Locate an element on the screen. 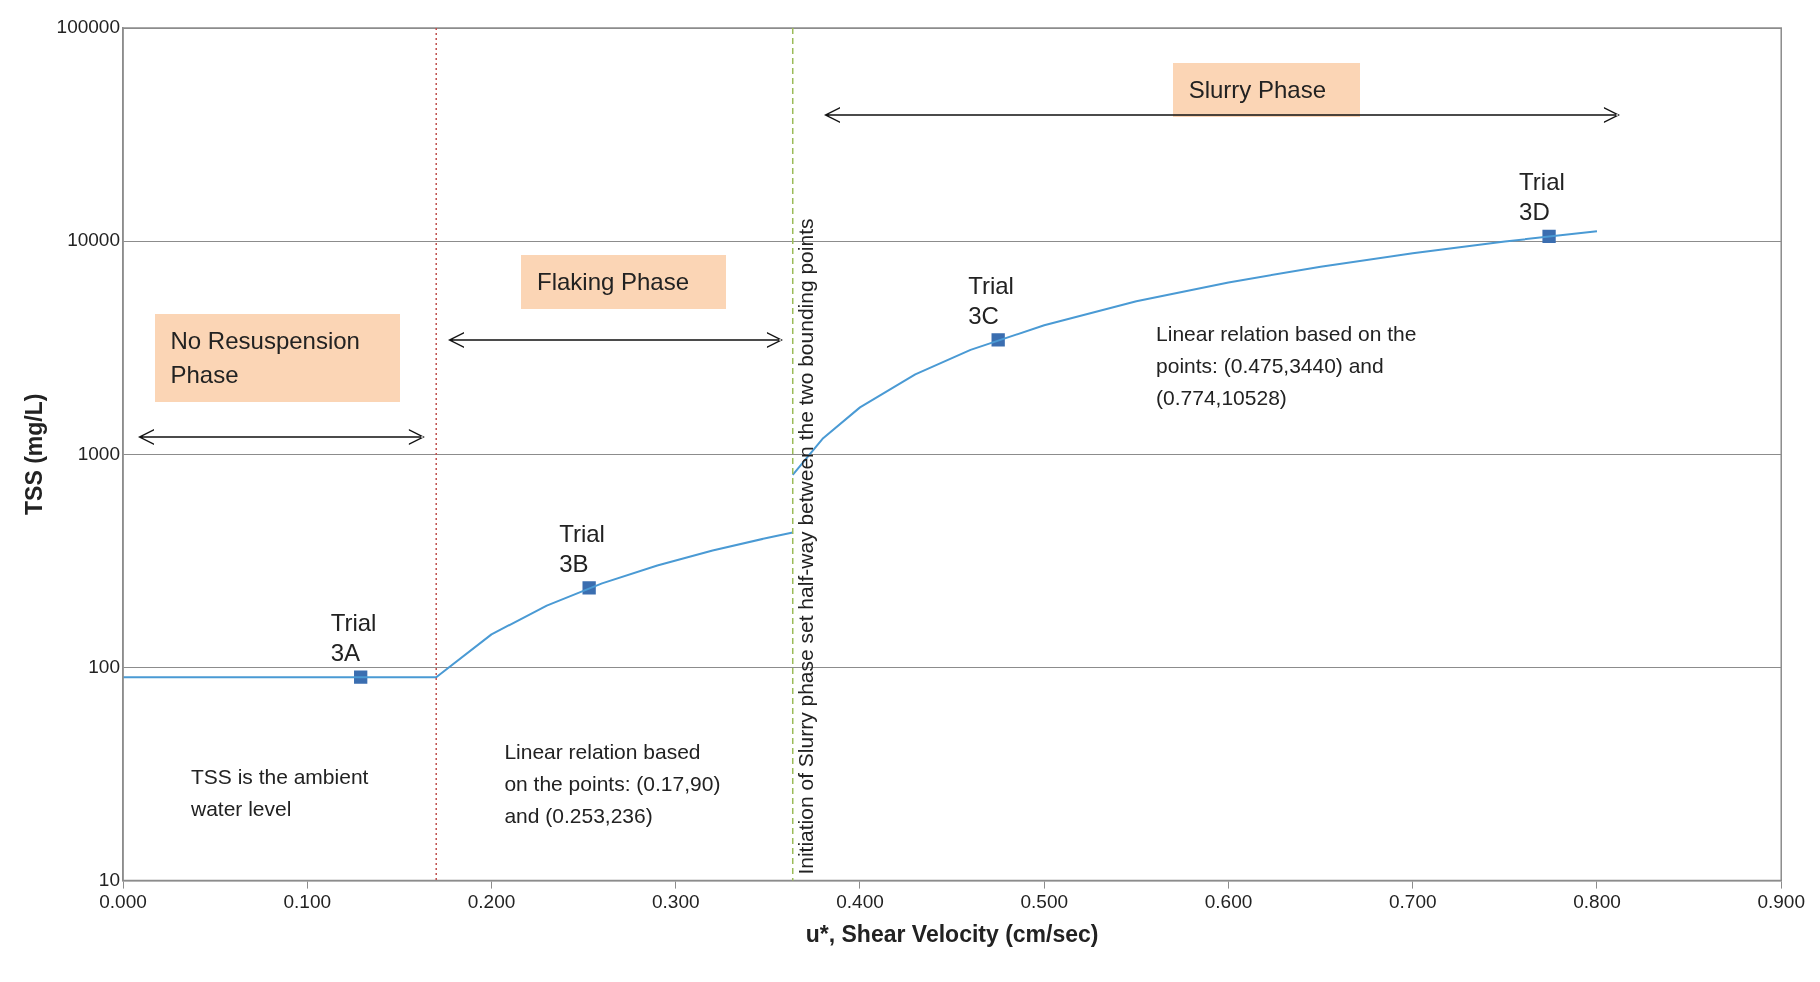 This screenshot has width=1820, height=982. y-tick-label: 1000 is located at coordinates (98, 453).